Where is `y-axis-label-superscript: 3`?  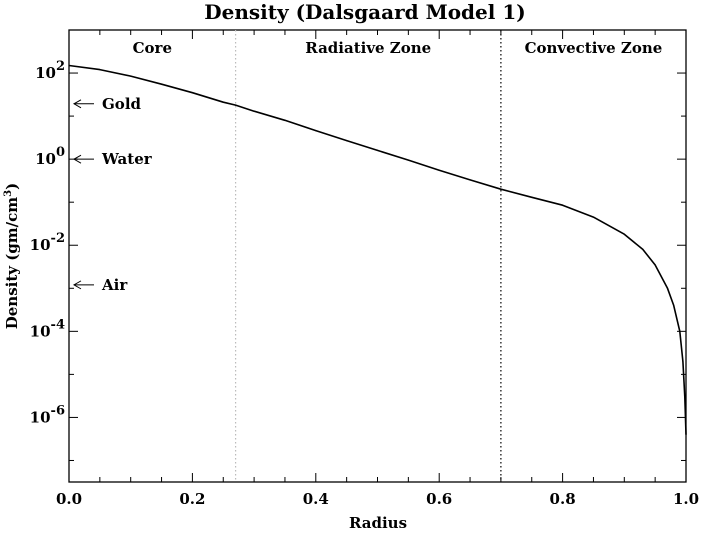 y-axis-label-superscript: 3 is located at coordinates (8, 193).